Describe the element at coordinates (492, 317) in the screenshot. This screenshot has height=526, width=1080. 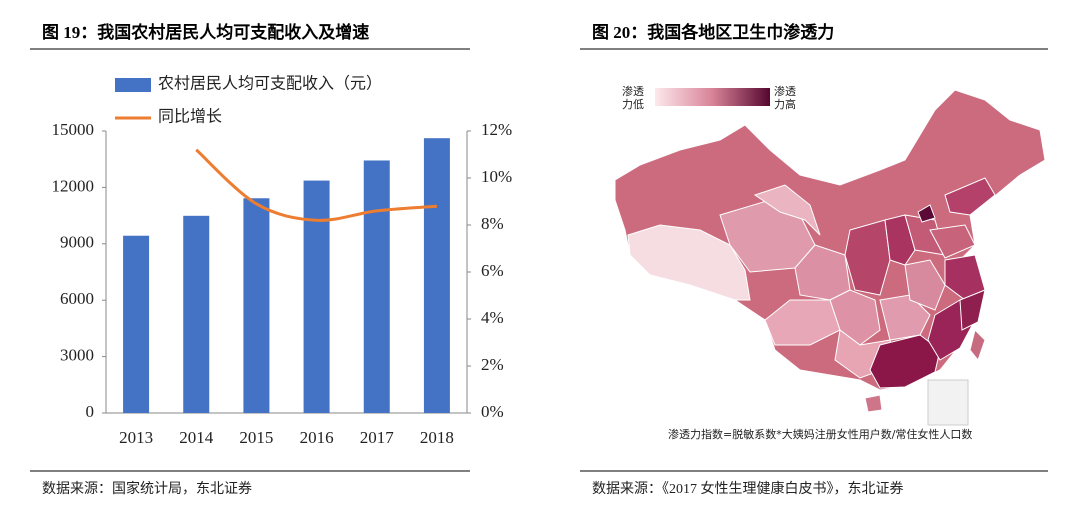
I see `y2-tick-label: 4%` at that location.